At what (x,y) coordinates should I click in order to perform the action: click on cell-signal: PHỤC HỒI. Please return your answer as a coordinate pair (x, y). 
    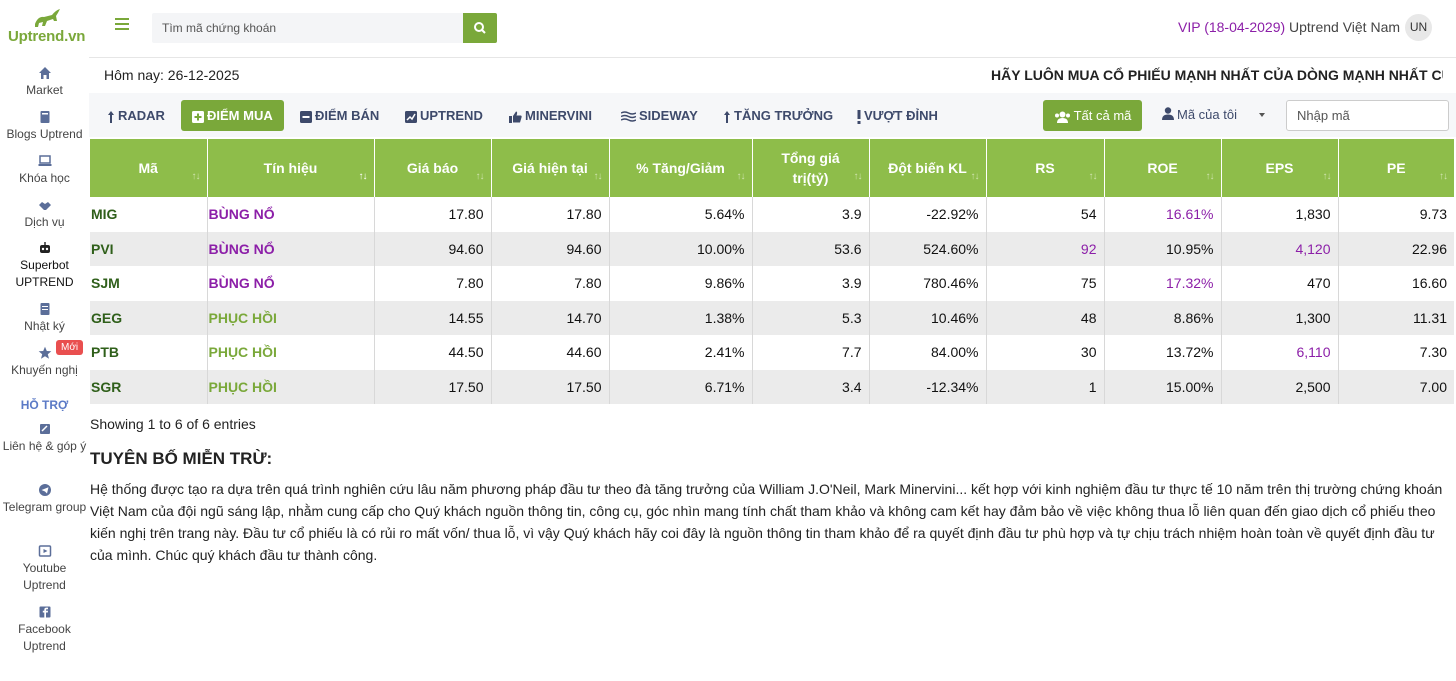
    Looking at the image, I should click on (291, 386).